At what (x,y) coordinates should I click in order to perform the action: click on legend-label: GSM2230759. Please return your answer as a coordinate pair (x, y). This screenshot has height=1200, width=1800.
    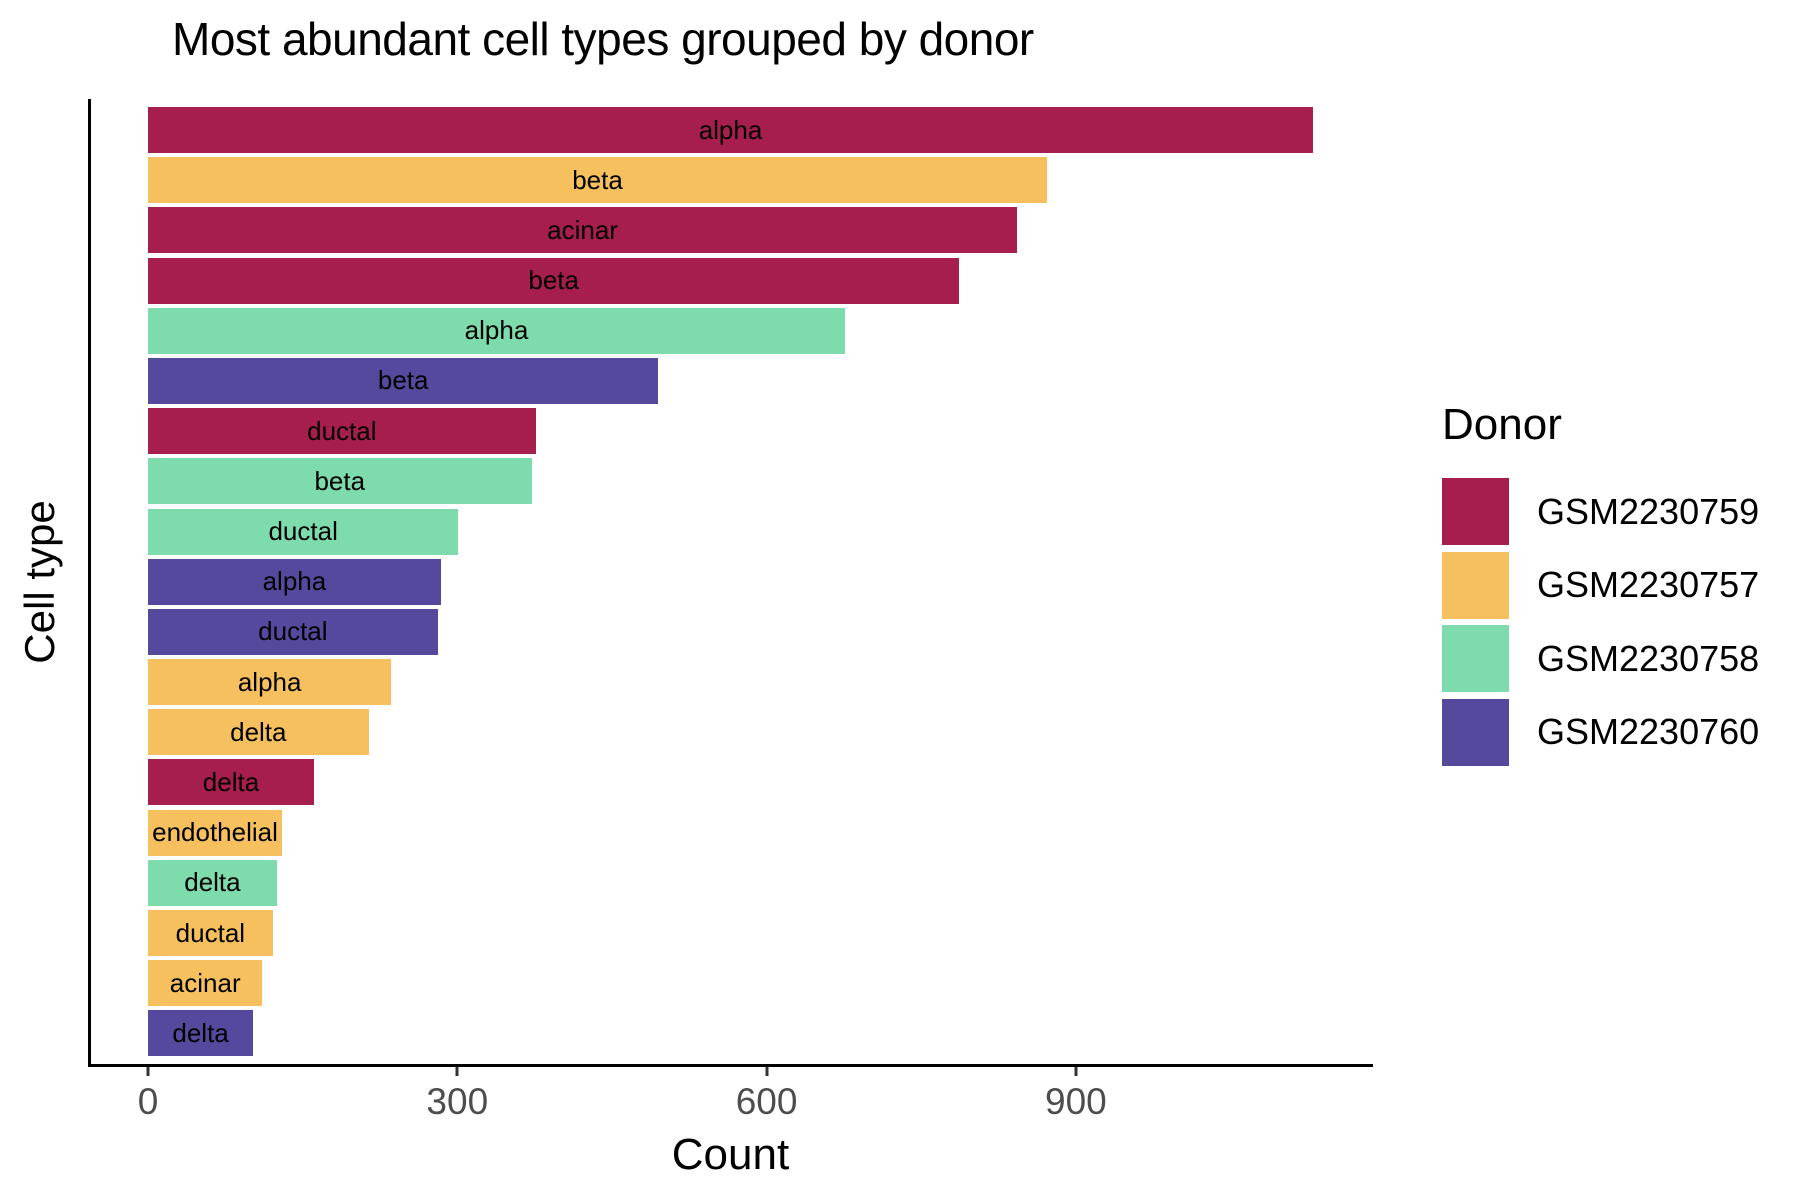
    Looking at the image, I should click on (1648, 511).